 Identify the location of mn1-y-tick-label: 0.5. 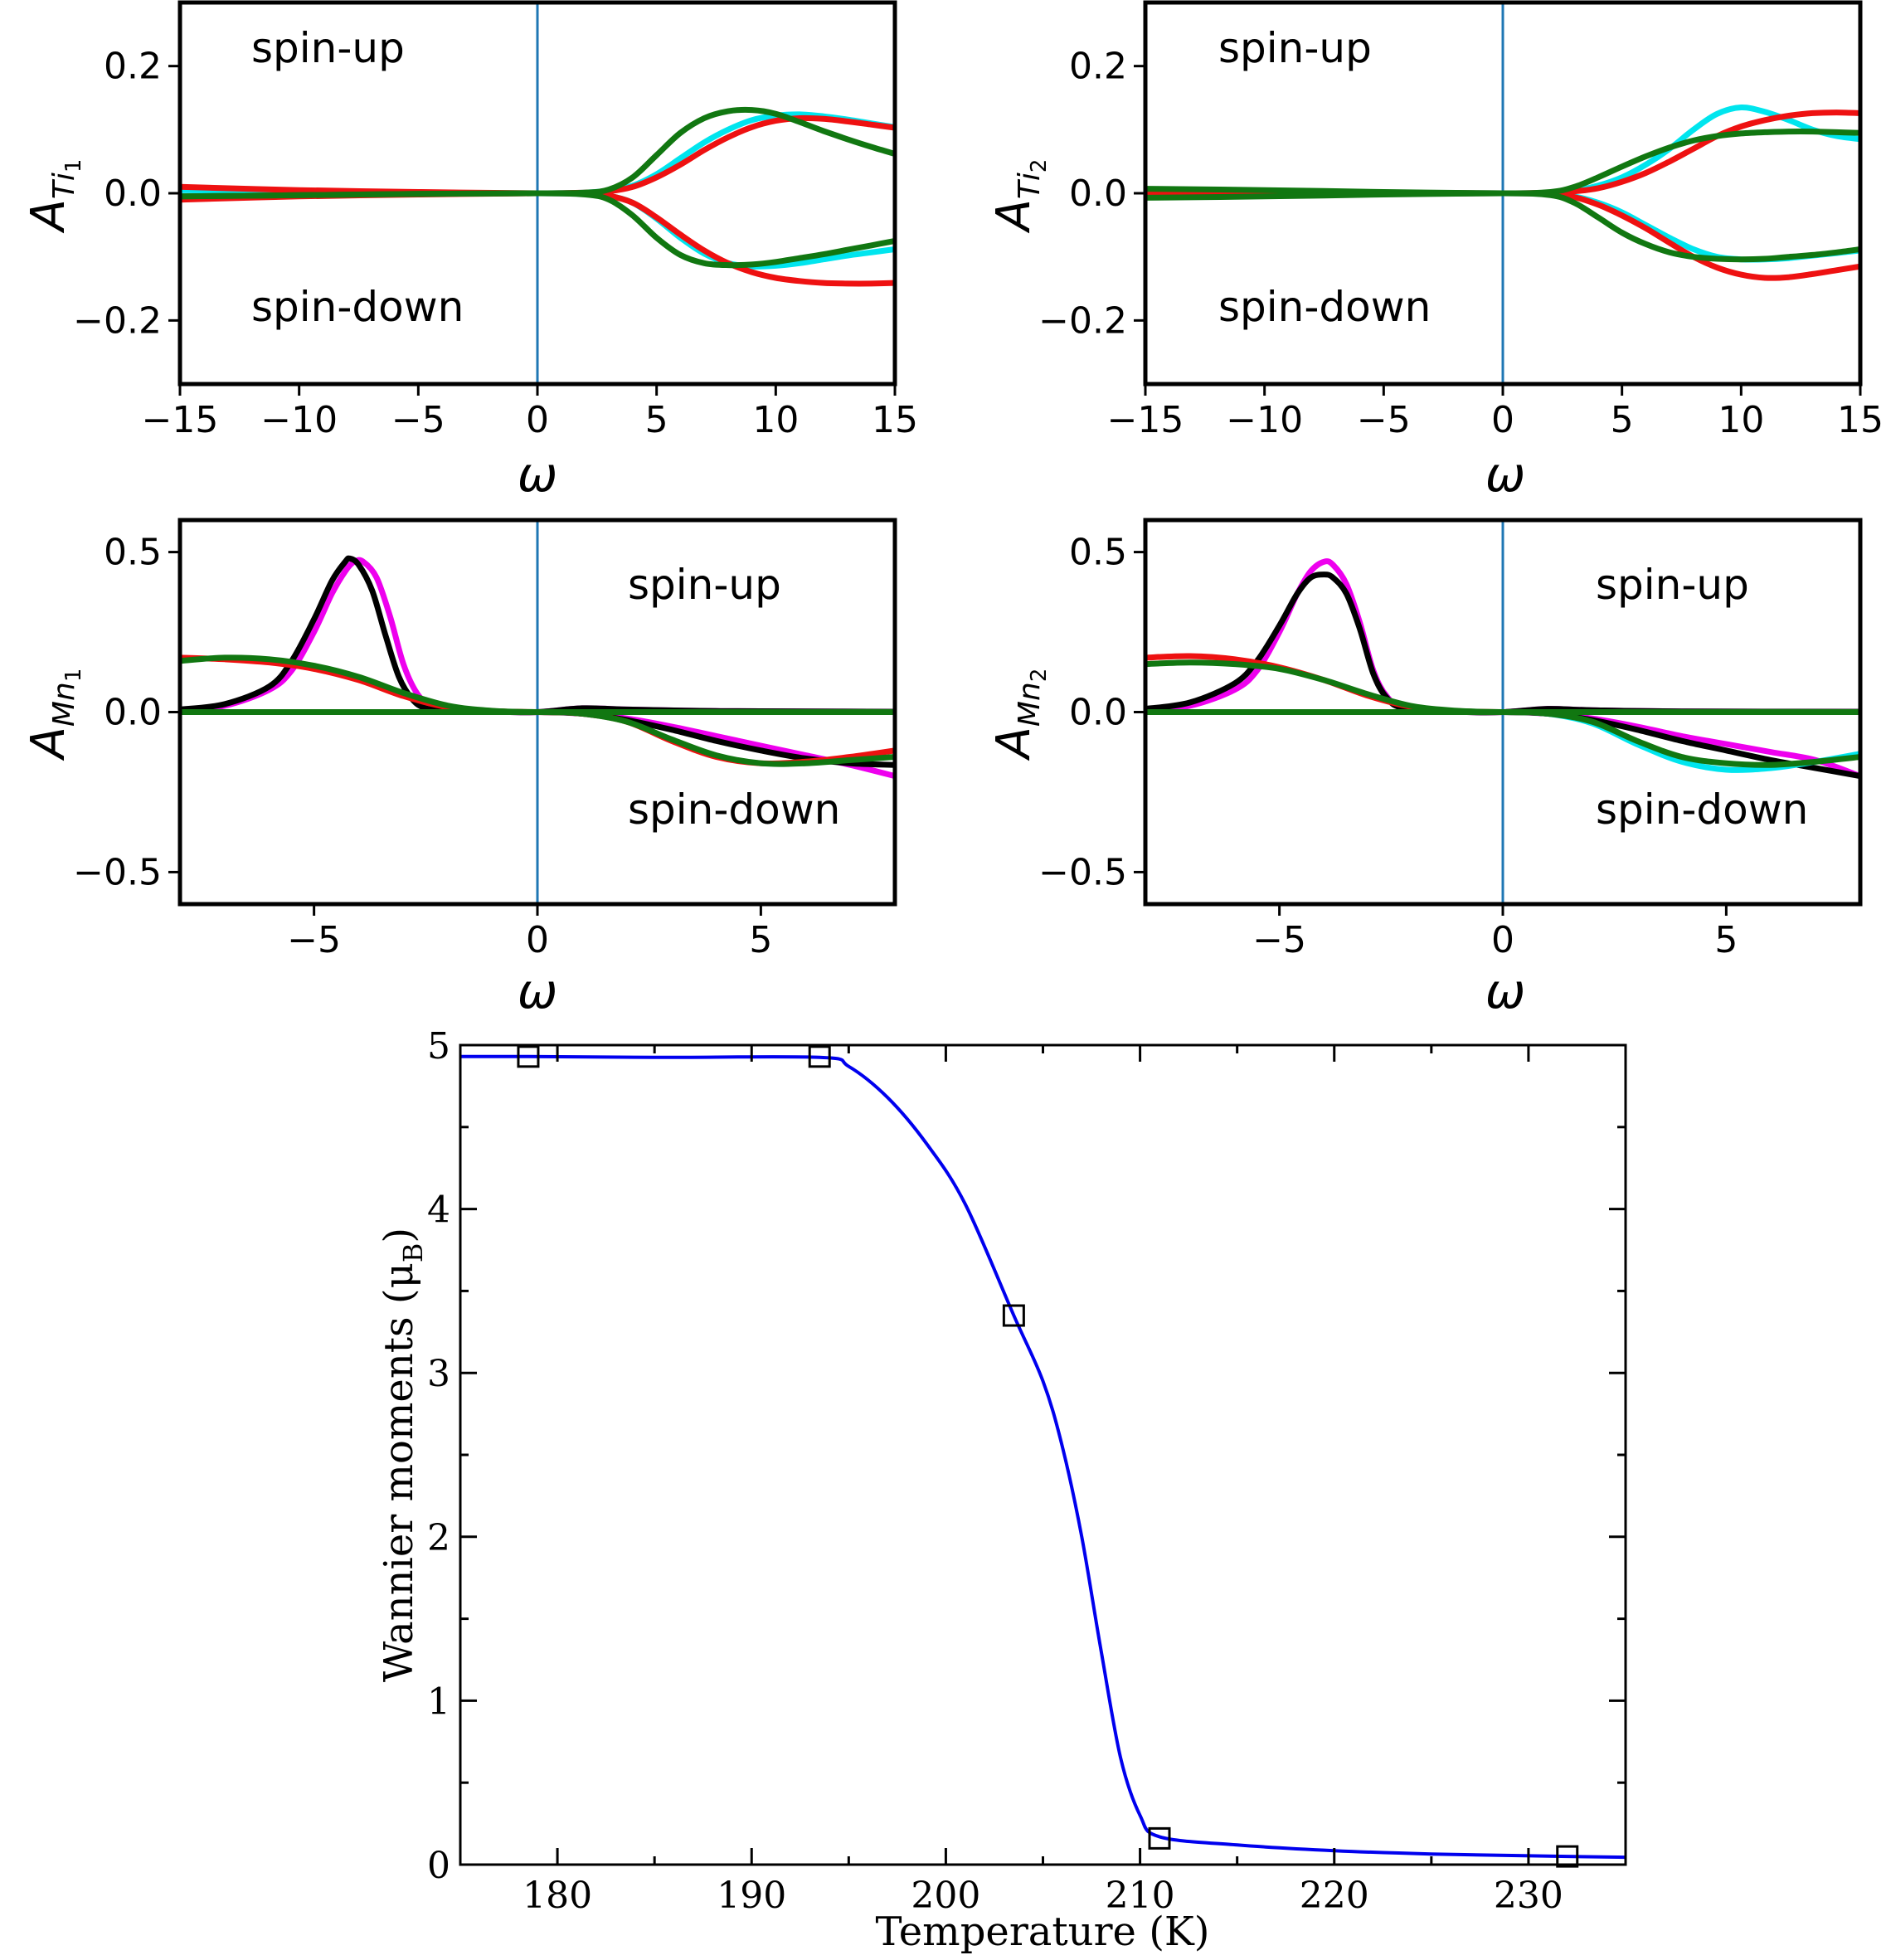
(133, 553).